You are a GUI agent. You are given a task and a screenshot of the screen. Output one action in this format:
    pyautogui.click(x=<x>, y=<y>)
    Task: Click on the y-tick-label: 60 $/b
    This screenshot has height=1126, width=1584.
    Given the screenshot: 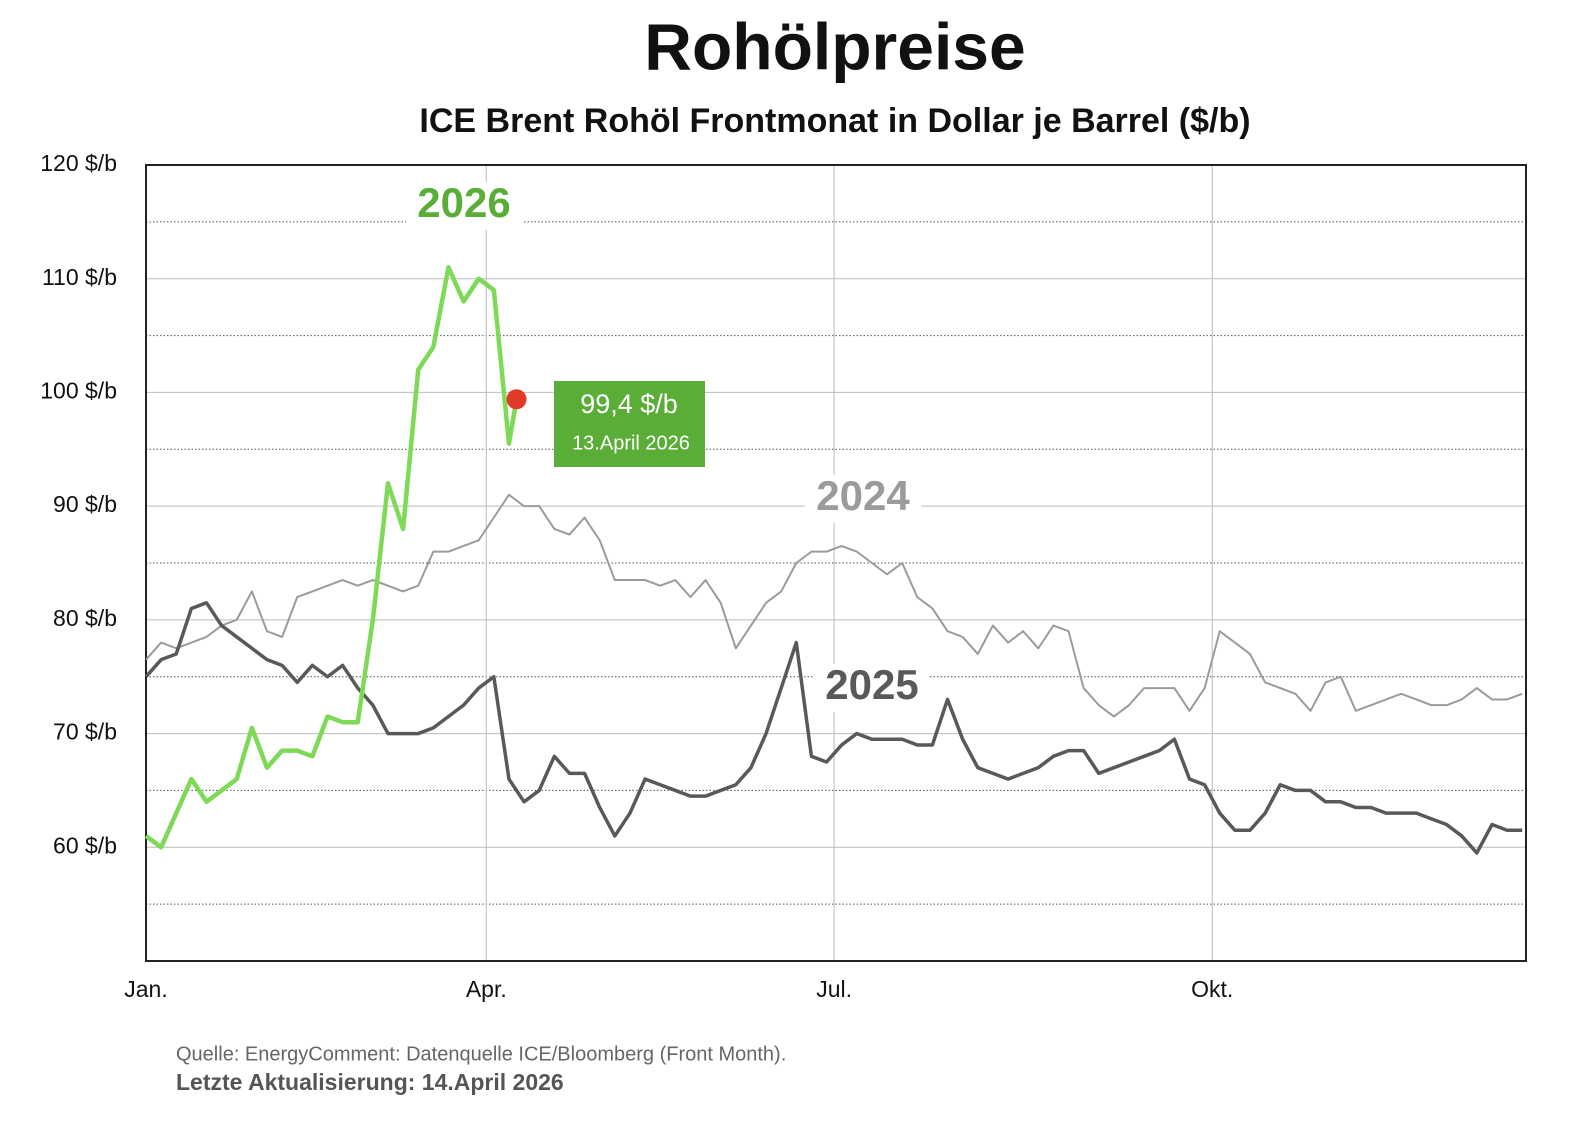 What is the action you would take?
    pyautogui.click(x=85, y=845)
    